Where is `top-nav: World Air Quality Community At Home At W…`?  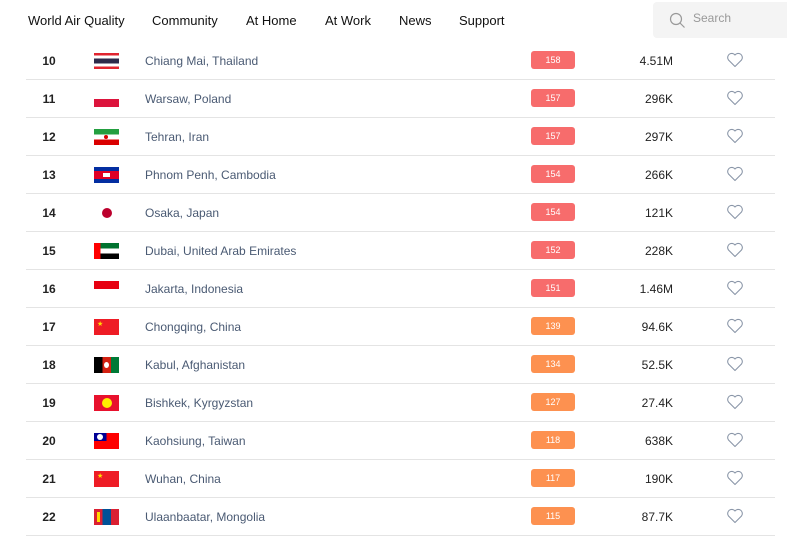 top-nav: World Air Quality Community At Home At W… is located at coordinates (393, 21).